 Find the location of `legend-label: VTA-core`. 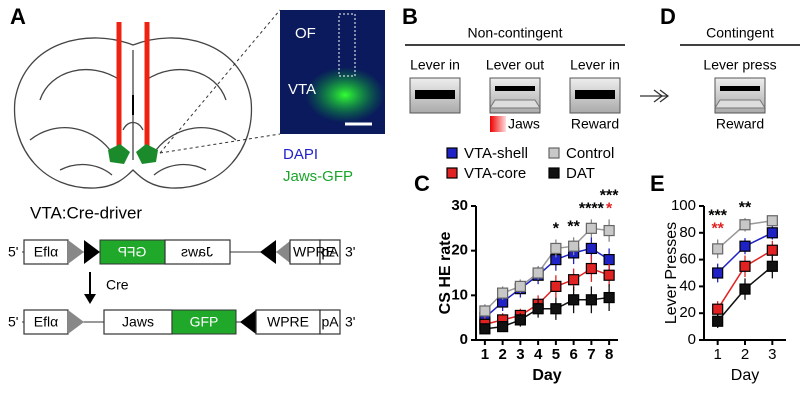

legend-label: VTA-core is located at coordinates (495, 173).